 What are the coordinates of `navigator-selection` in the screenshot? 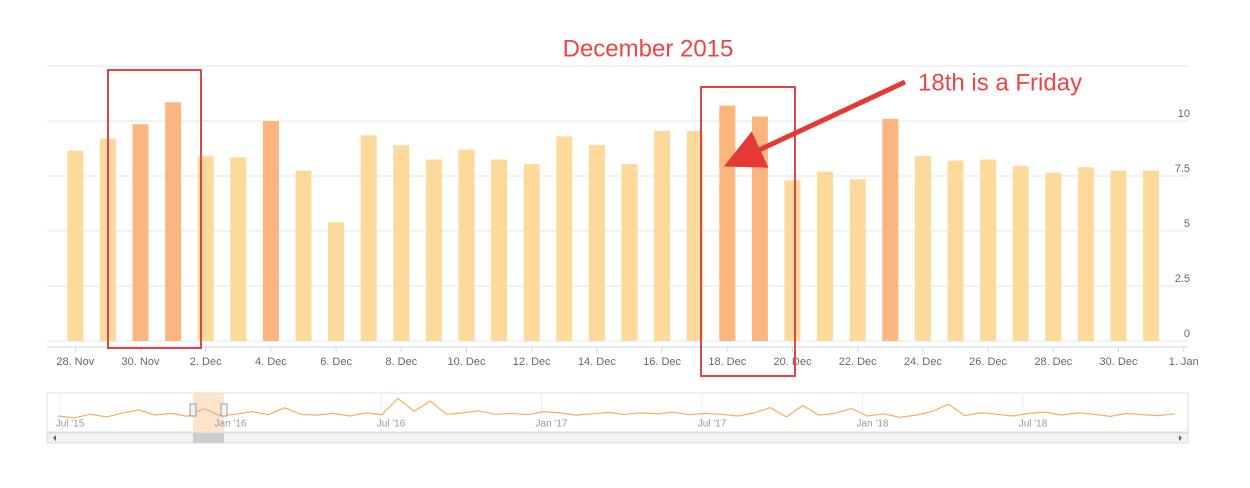 It's located at (208, 412).